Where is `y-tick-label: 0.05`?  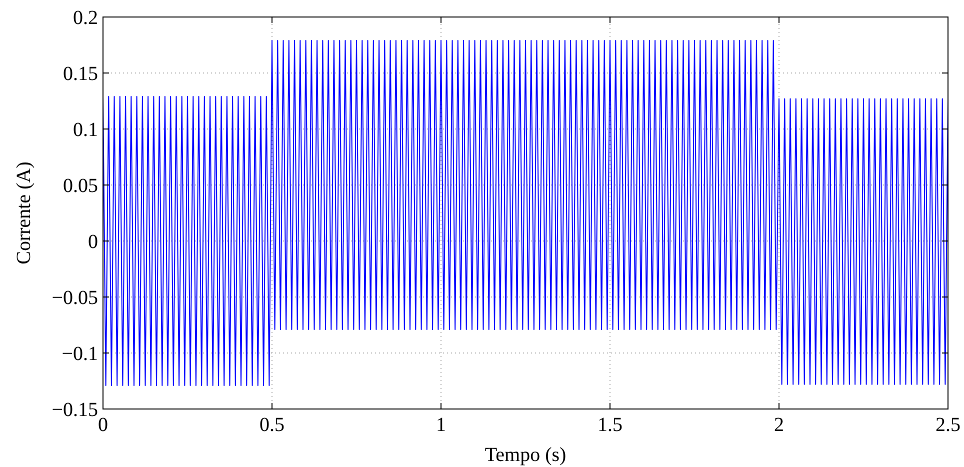
y-tick-label: 0.05 is located at coordinates (80, 186).